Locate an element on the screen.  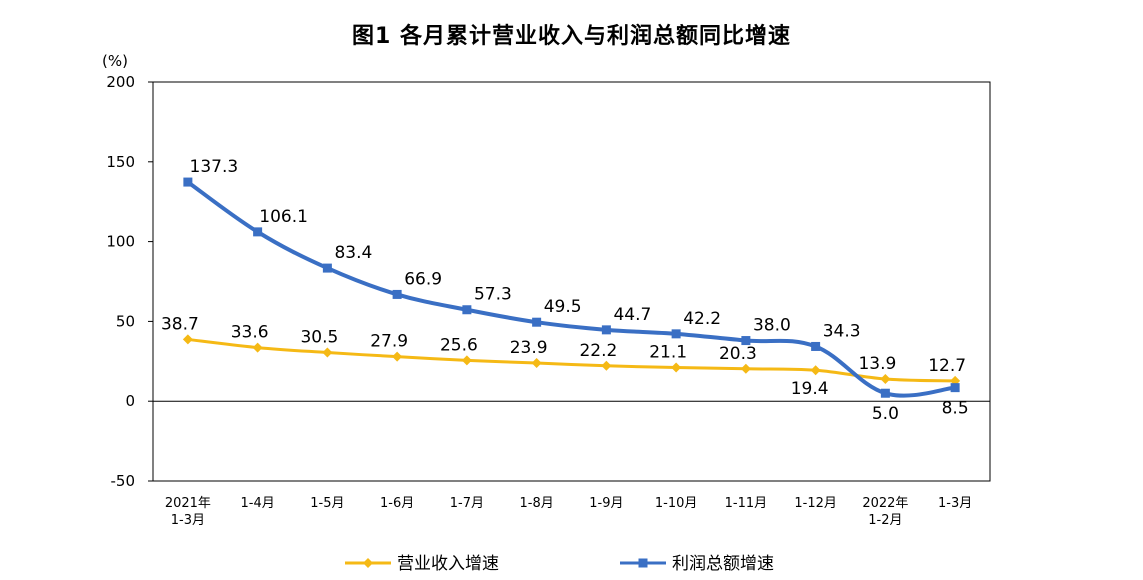
y-axis-unit-label: (%) is located at coordinates (115, 61).